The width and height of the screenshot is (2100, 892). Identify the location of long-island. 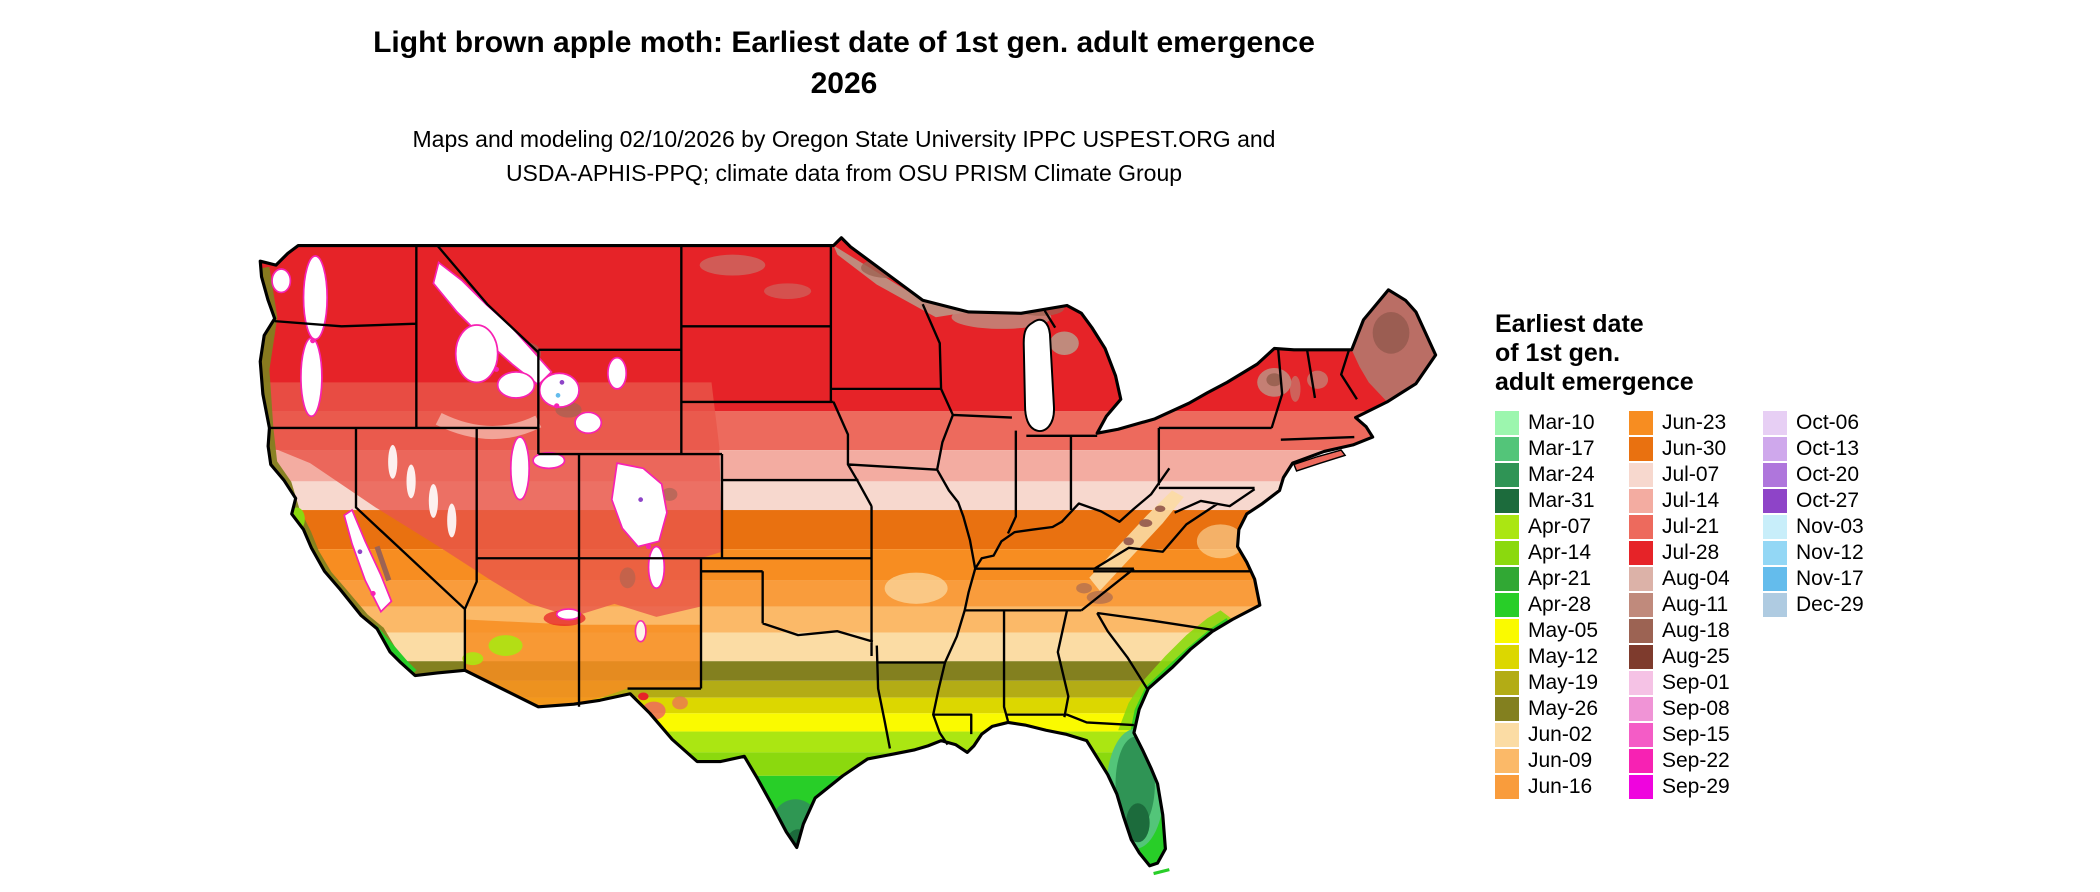
(1320, 460).